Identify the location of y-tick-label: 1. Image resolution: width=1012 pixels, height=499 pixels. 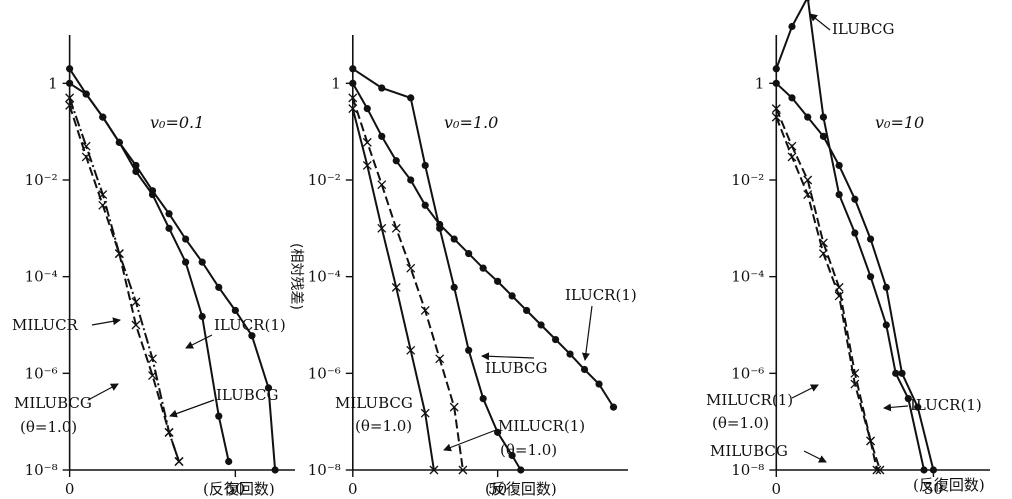
(760, 83).